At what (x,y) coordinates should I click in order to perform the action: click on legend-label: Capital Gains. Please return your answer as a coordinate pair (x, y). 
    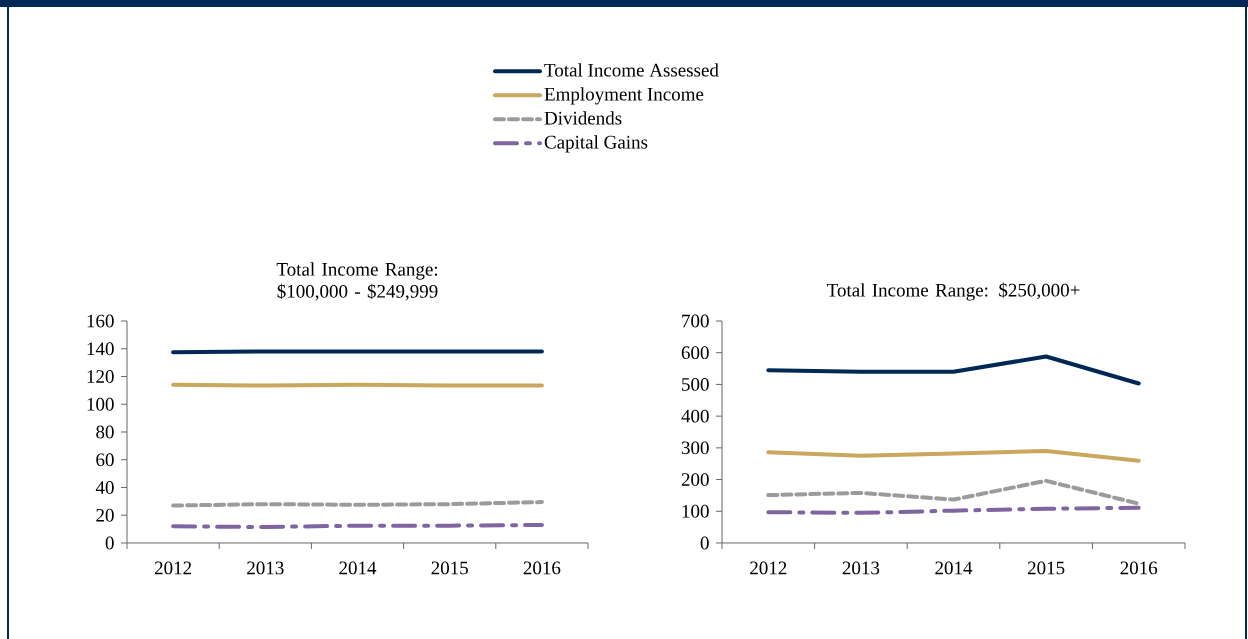
    Looking at the image, I should click on (596, 144).